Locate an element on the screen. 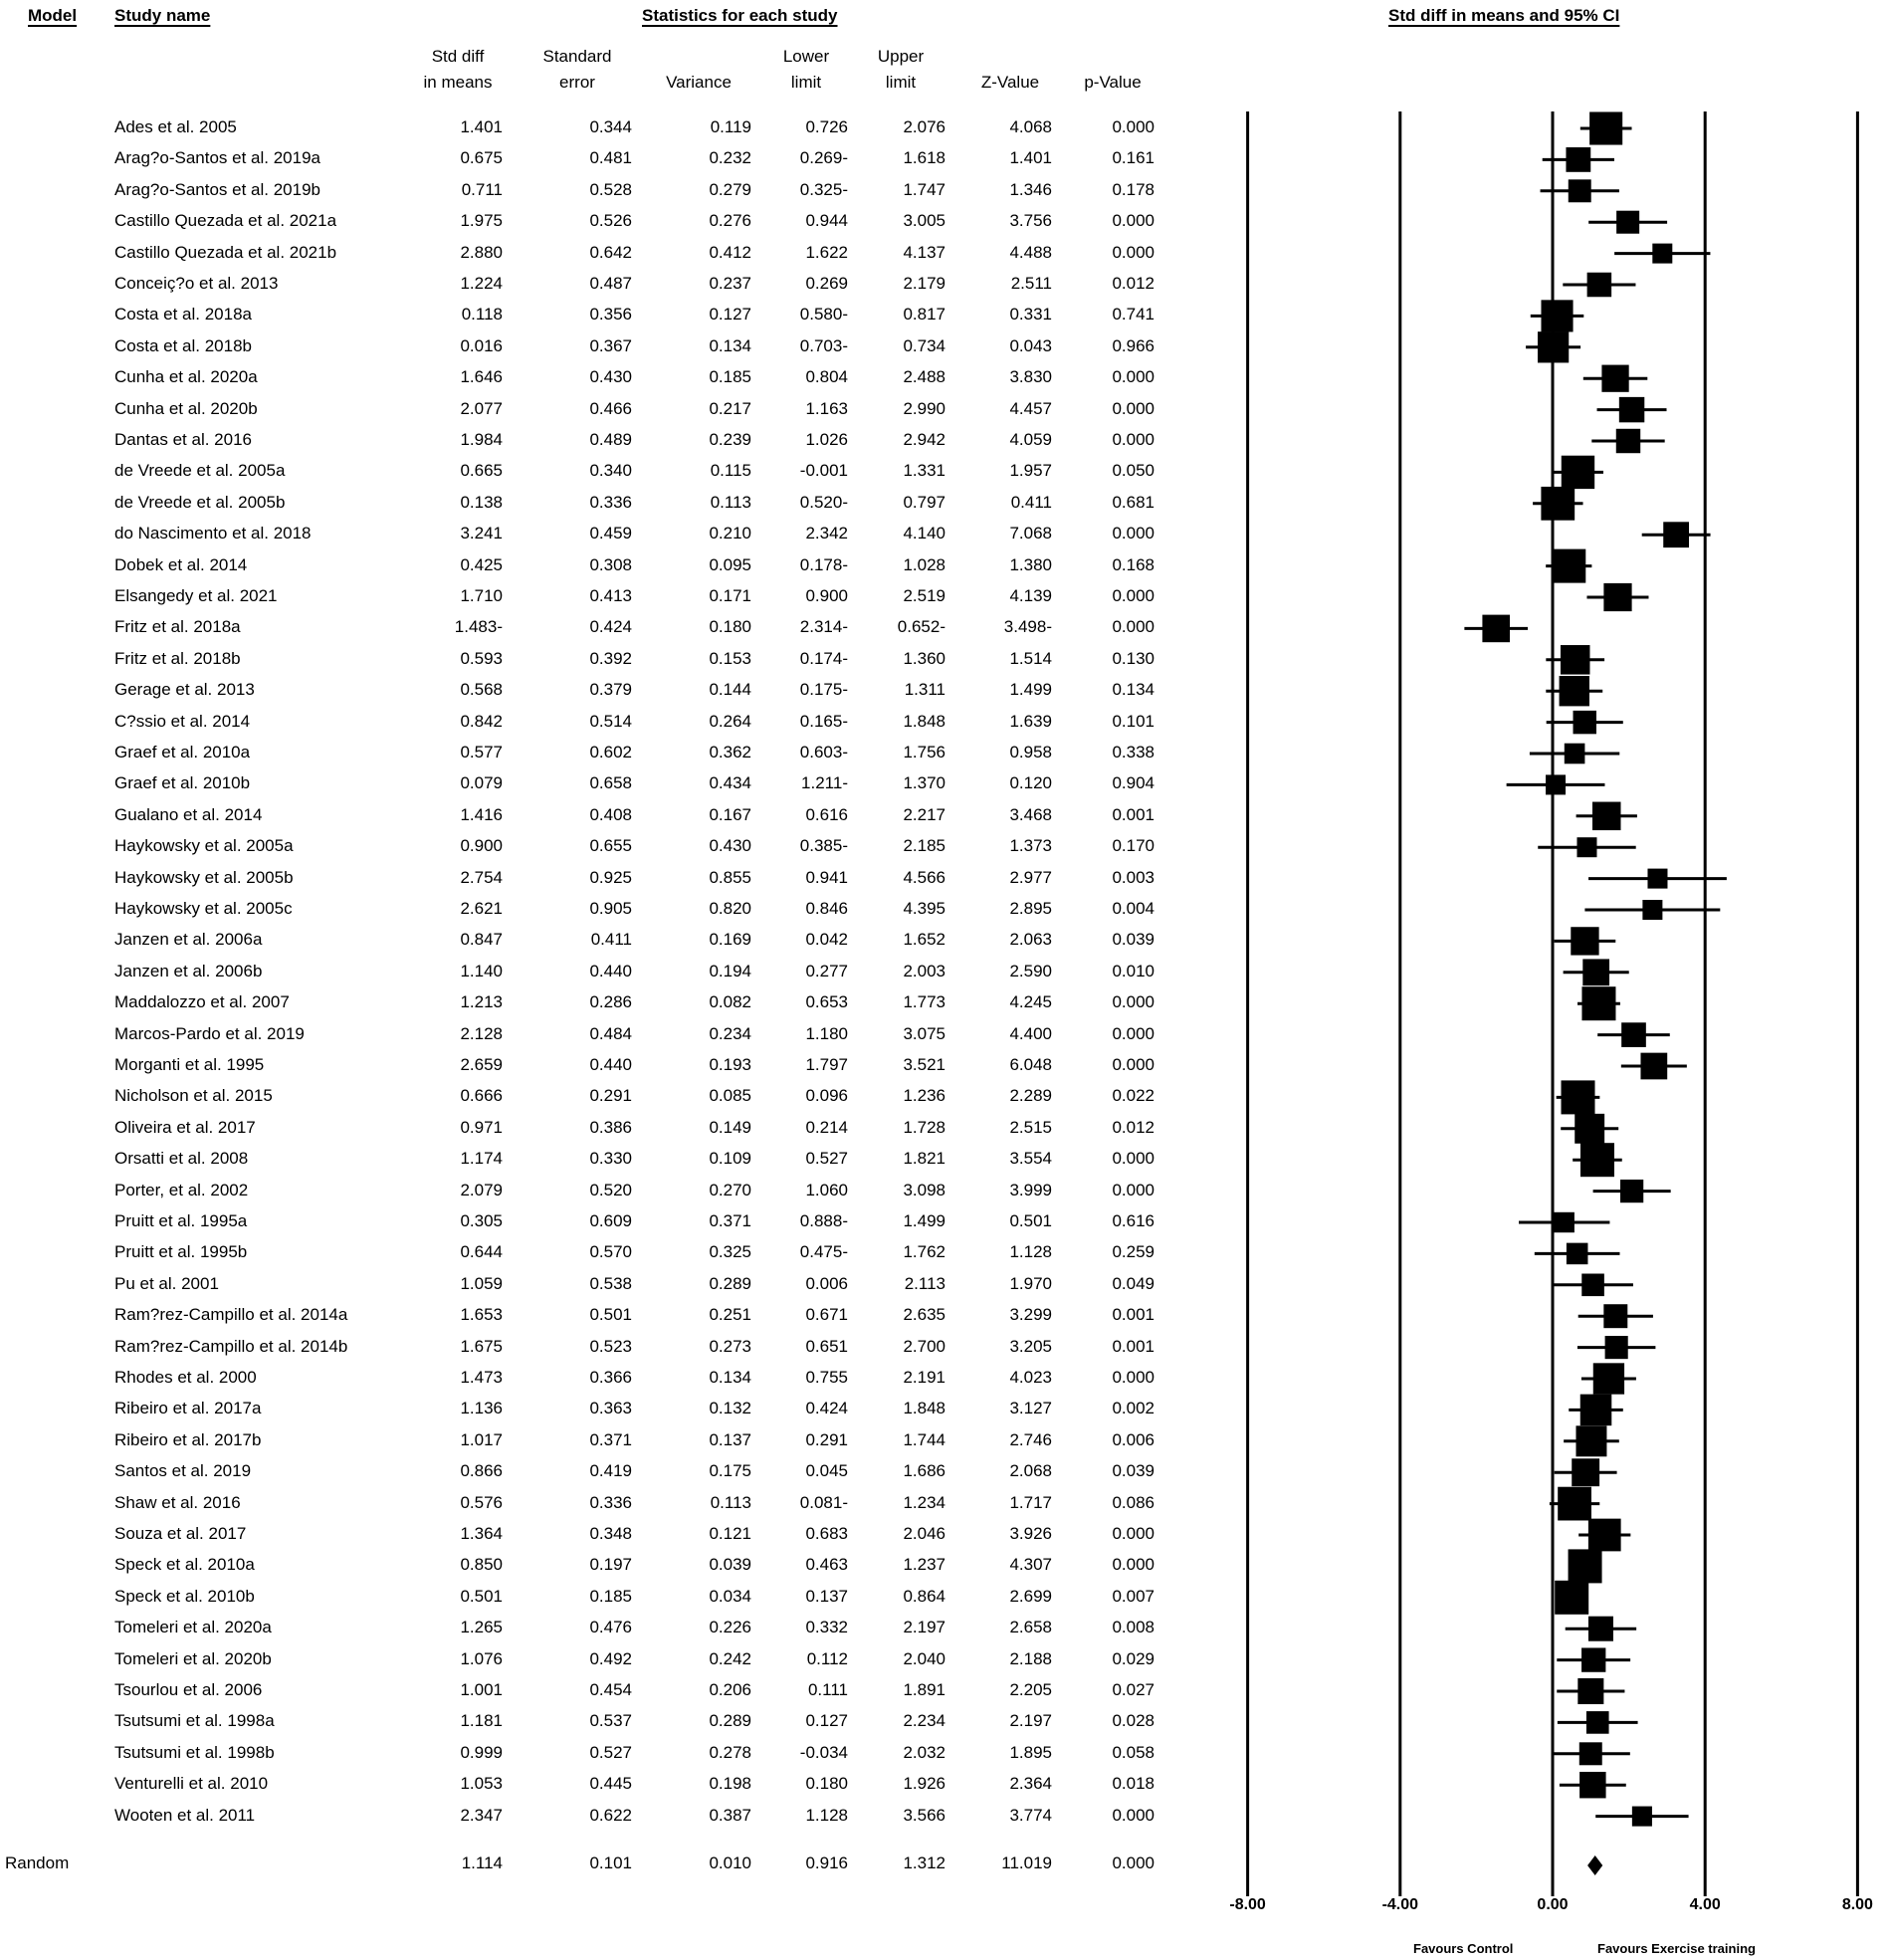 The image size is (1891, 1960). cell-var: 0.115 is located at coordinates (730, 471).